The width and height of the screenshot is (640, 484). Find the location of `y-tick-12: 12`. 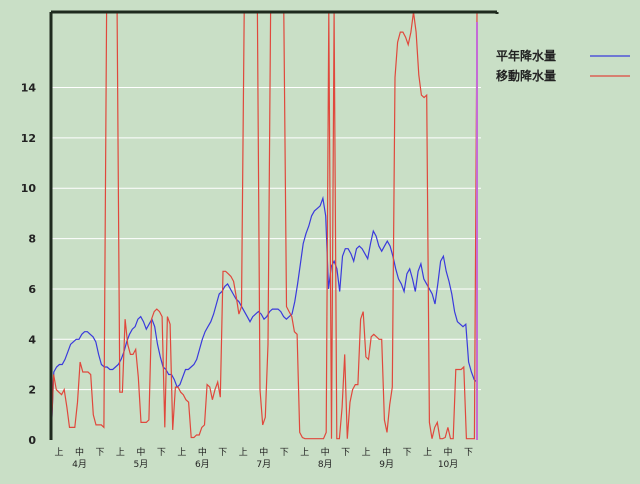

y-tick-12: 12 is located at coordinates (28, 138).